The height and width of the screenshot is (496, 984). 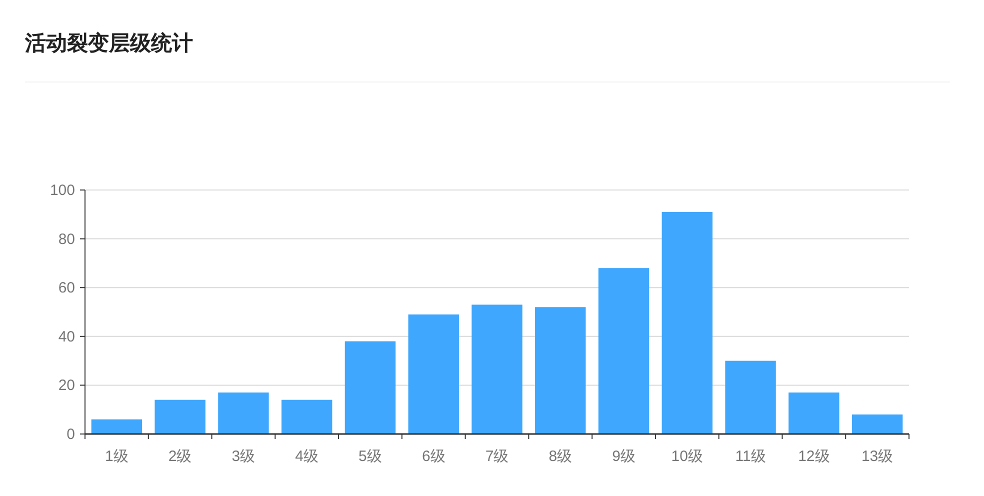 I want to click on x-tick-label: 9级, so click(x=624, y=456).